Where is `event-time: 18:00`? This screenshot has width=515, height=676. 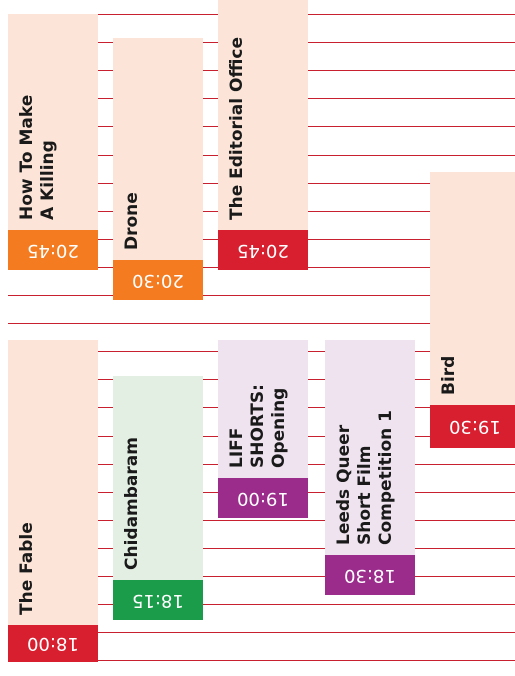
event-time: 18:00 is located at coordinates (53, 643).